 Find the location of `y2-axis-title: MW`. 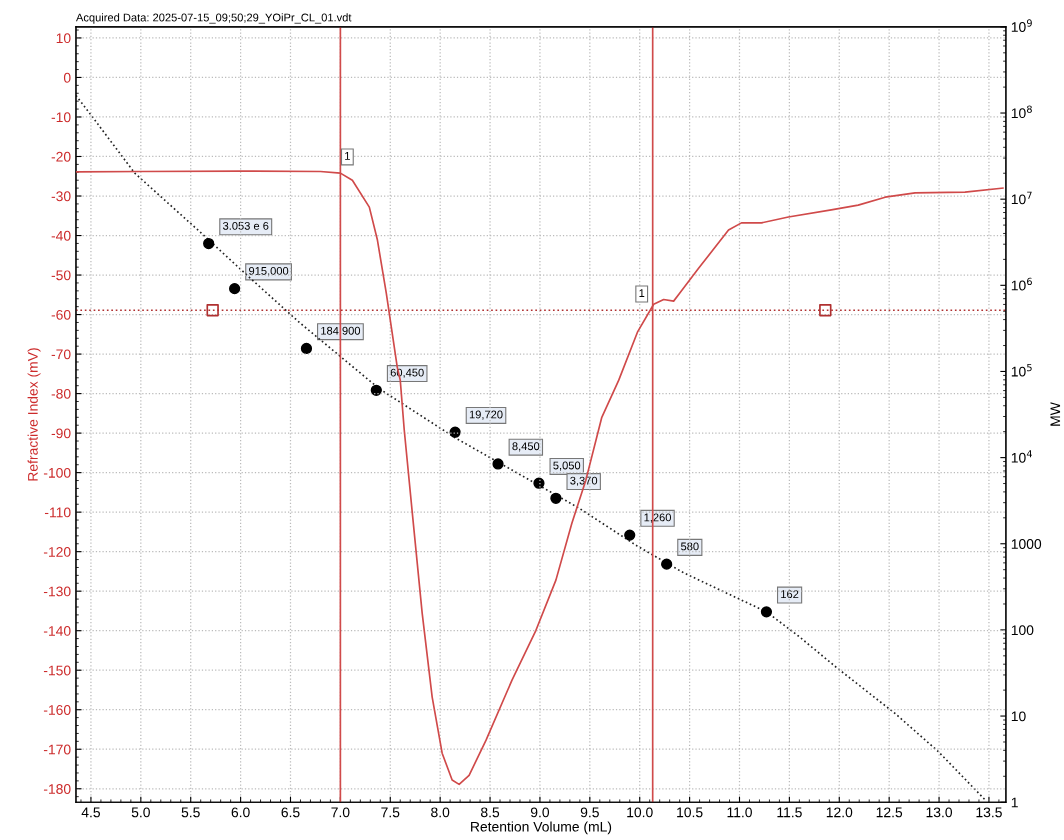

y2-axis-title: MW is located at coordinates (1055, 414).